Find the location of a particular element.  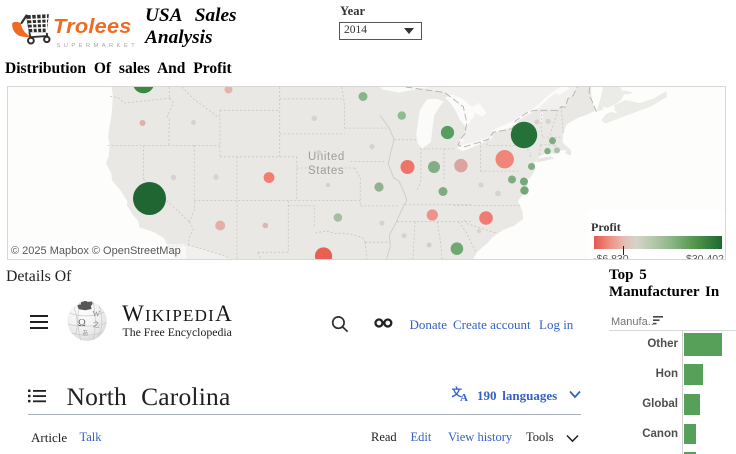

svg-text: United is located at coordinates (326, 157).